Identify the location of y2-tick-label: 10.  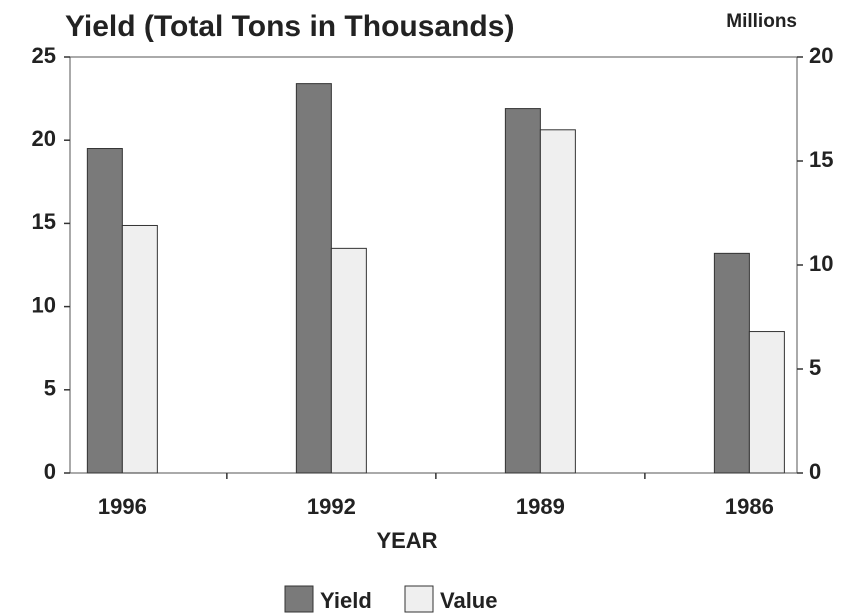
(821, 263).